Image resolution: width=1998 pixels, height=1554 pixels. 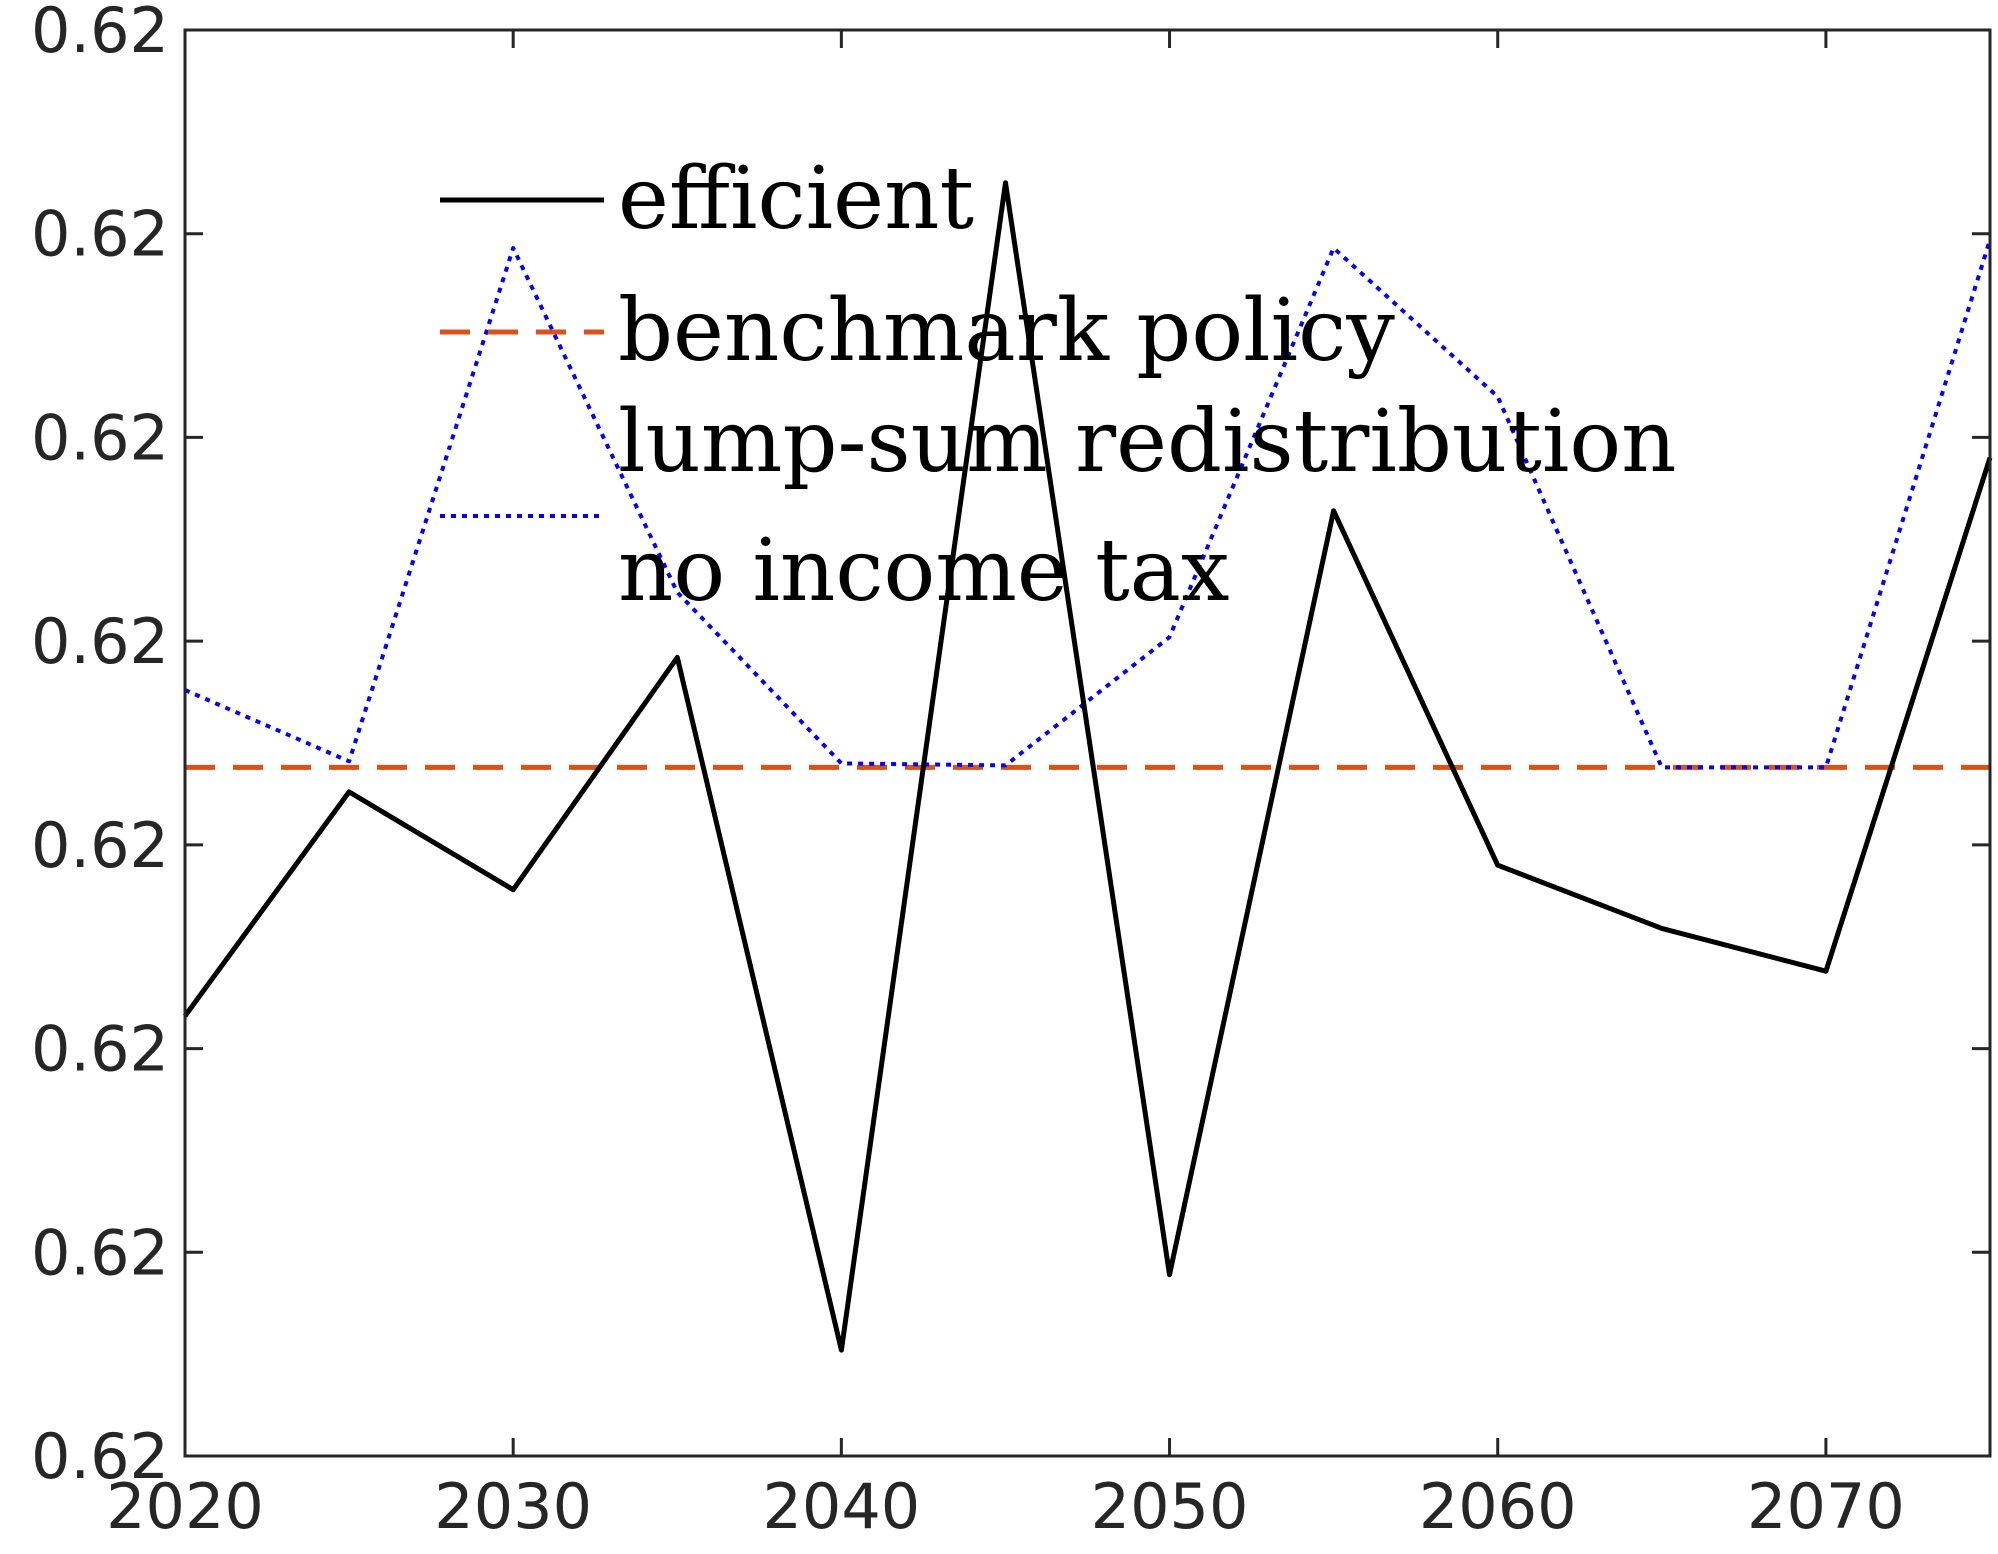 I want to click on x-tick-label: 2040, so click(x=841, y=1506).